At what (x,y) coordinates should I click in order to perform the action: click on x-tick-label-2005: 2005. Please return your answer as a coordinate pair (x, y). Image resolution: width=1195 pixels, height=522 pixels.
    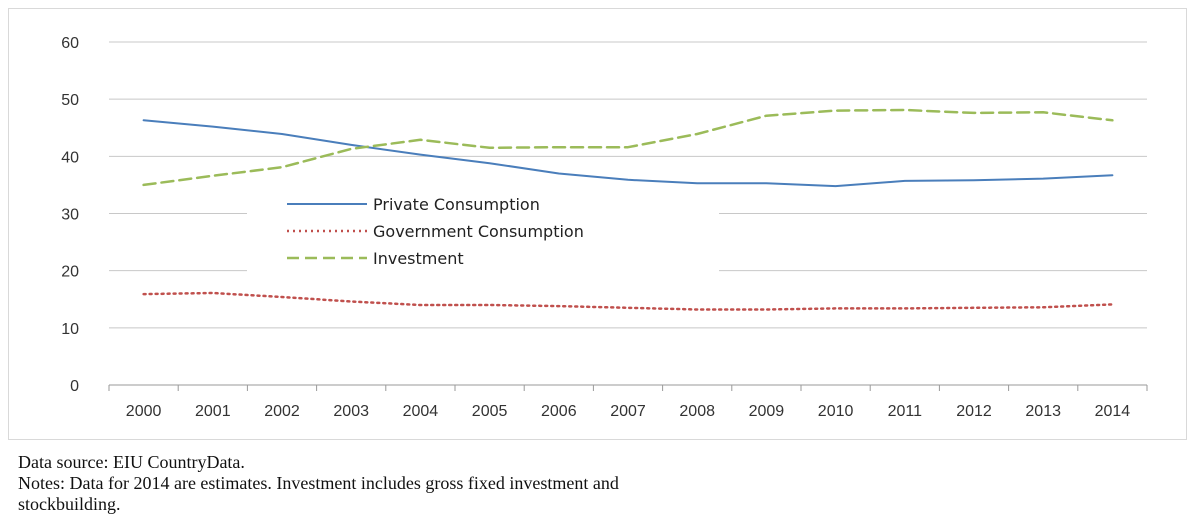
    Looking at the image, I should click on (490, 411).